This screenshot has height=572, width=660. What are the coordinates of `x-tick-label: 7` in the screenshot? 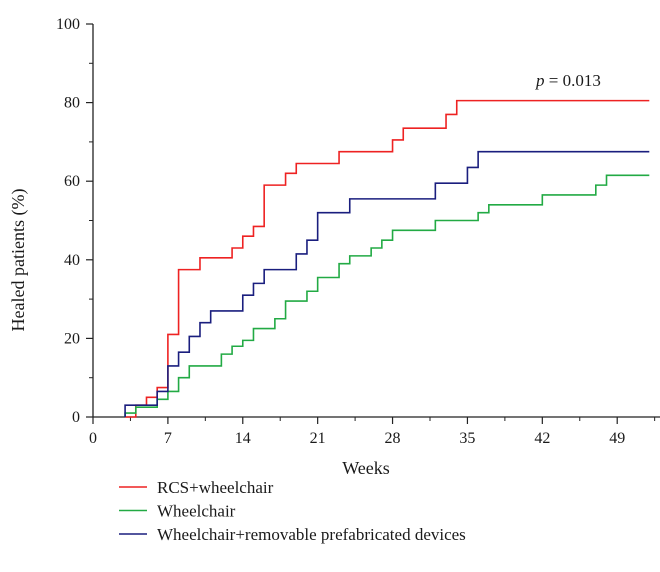 It's located at (168, 438).